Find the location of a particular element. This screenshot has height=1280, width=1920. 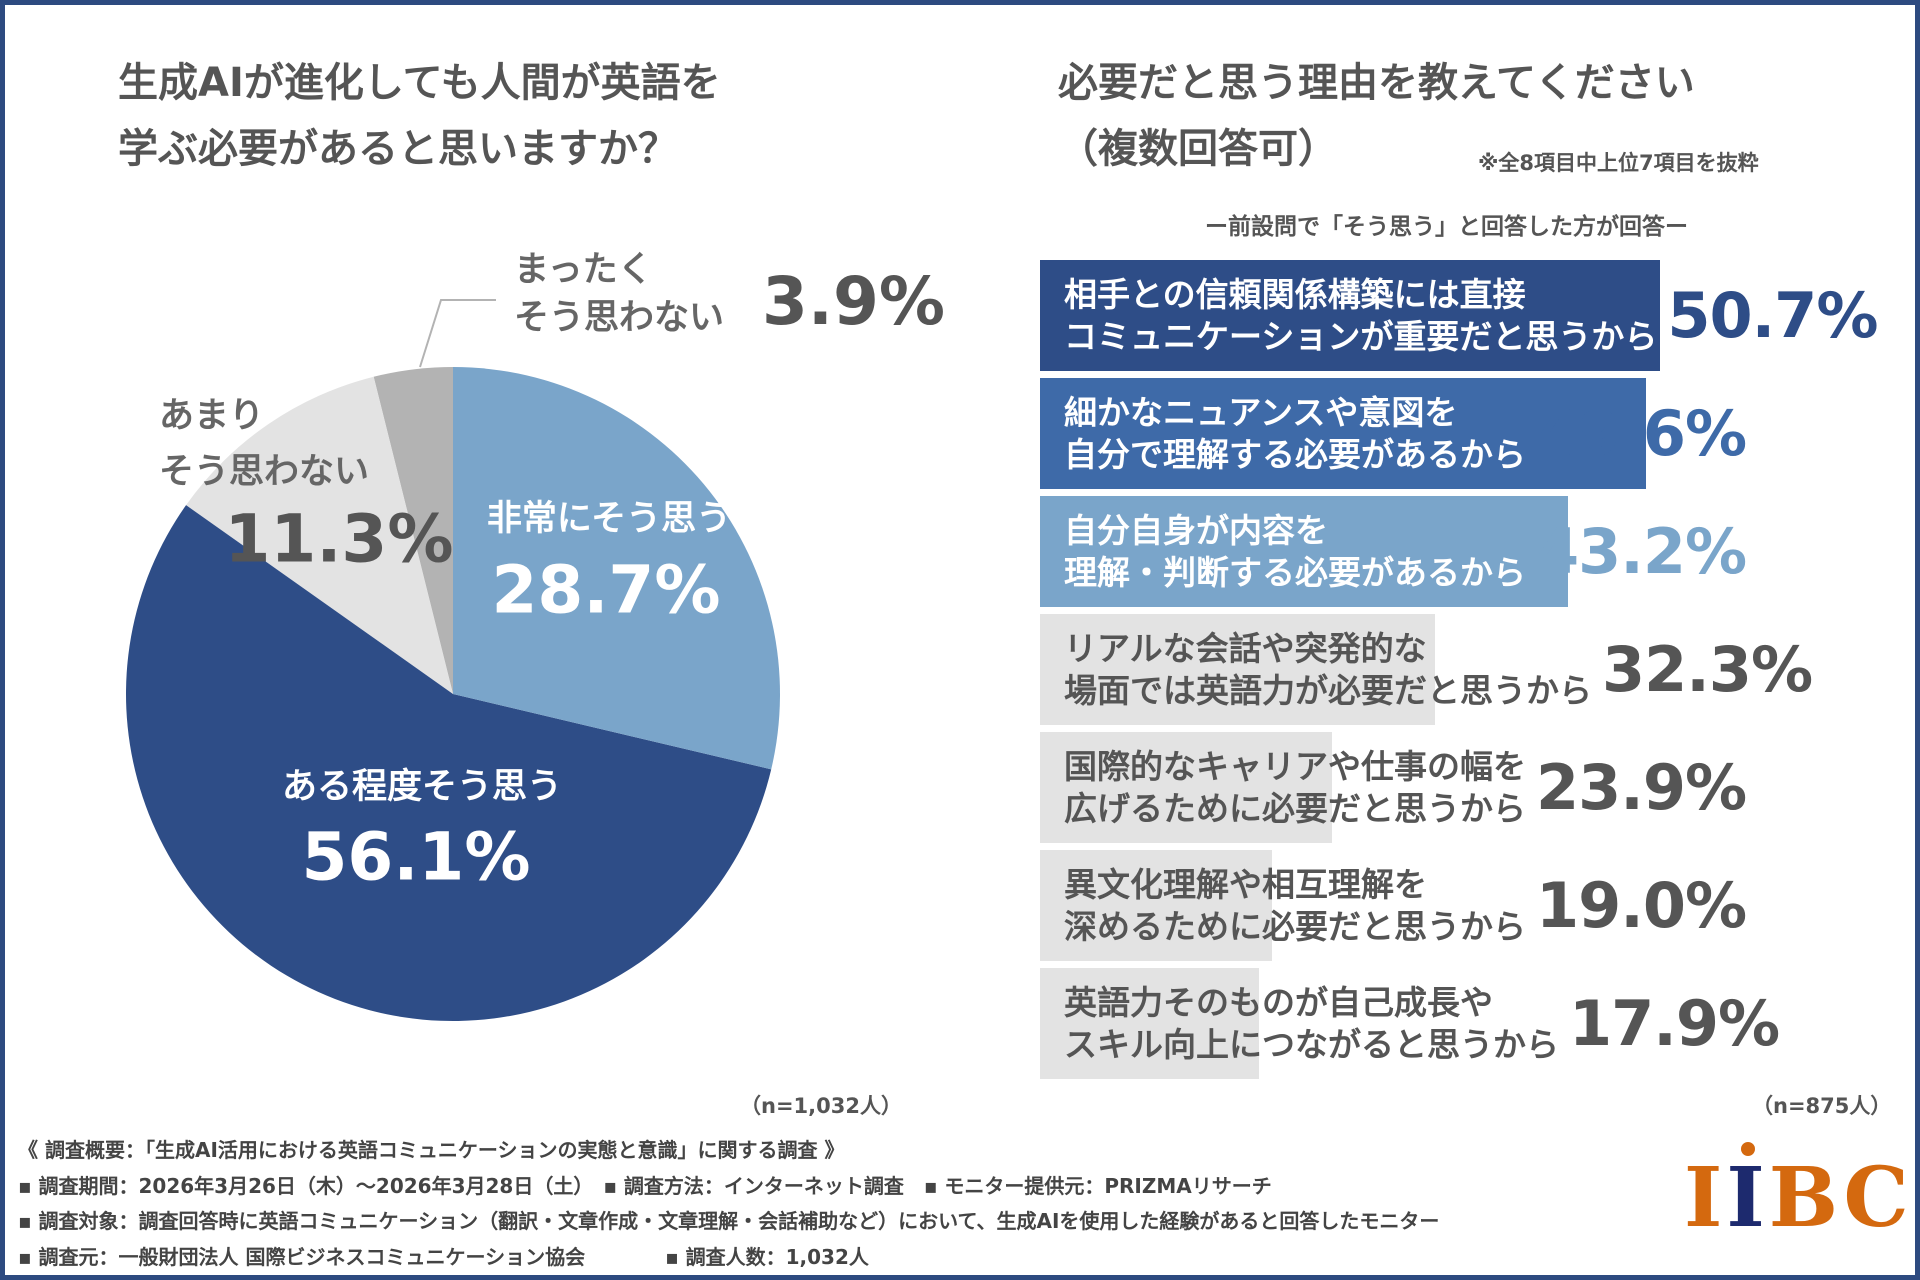

bar-label-line: コミュニケーションが重要だと思うから is located at coordinates (1361, 336).